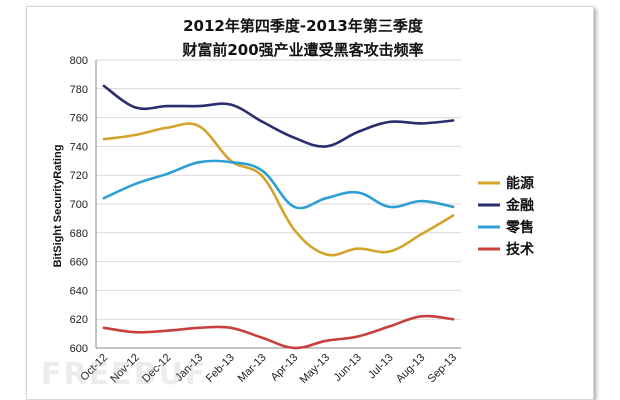  I want to click on y-tick-label: 800, so click(79, 61).